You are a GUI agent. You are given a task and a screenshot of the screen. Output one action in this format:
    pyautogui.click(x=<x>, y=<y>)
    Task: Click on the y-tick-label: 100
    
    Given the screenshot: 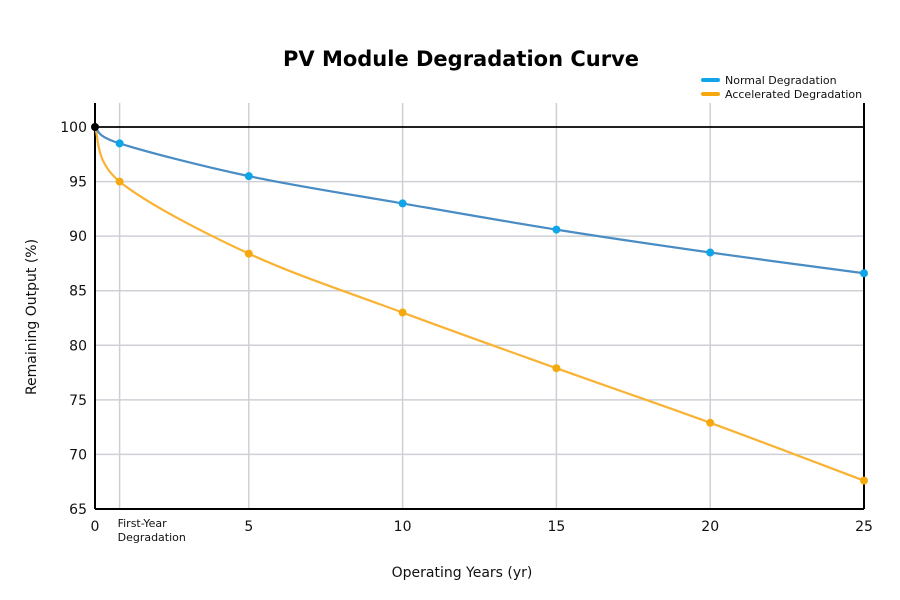 What is the action you would take?
    pyautogui.click(x=73, y=128)
    